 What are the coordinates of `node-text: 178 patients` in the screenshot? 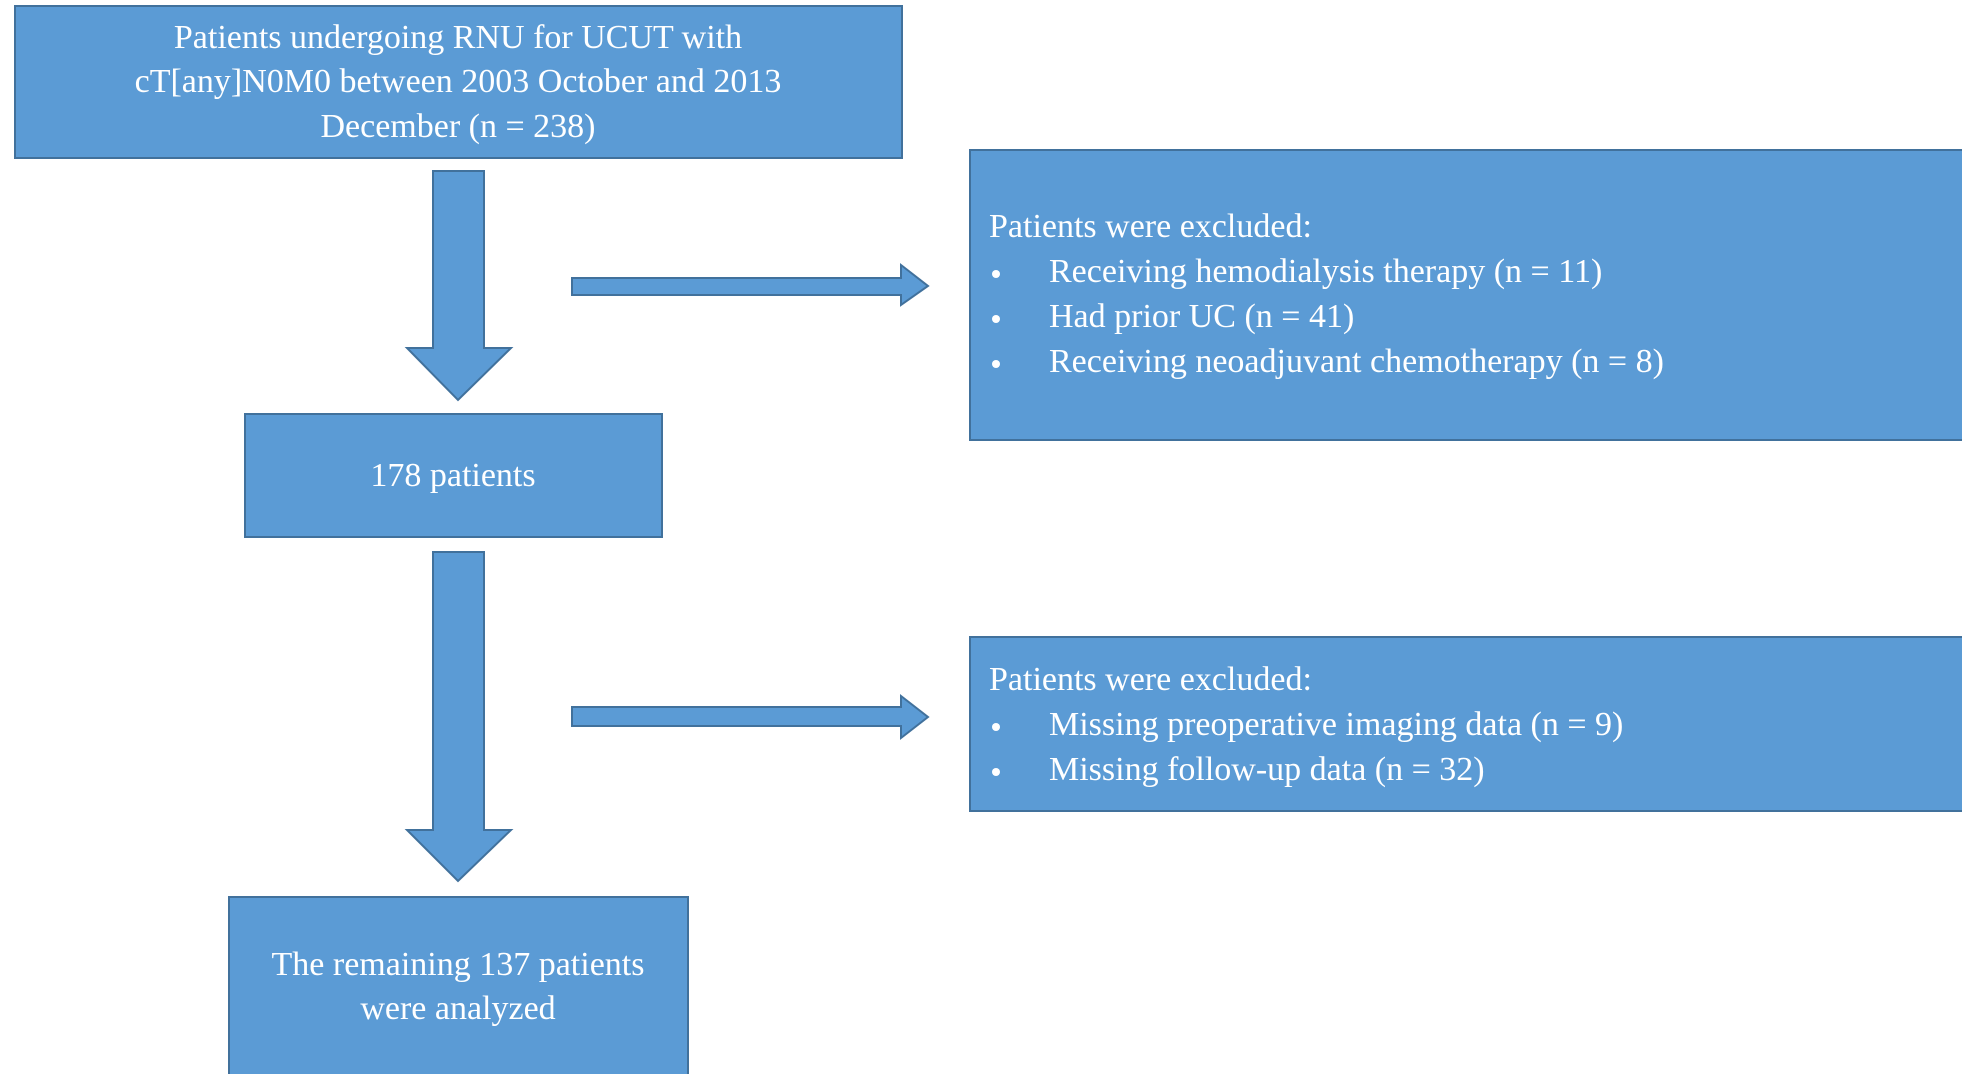 It's located at (452, 475).